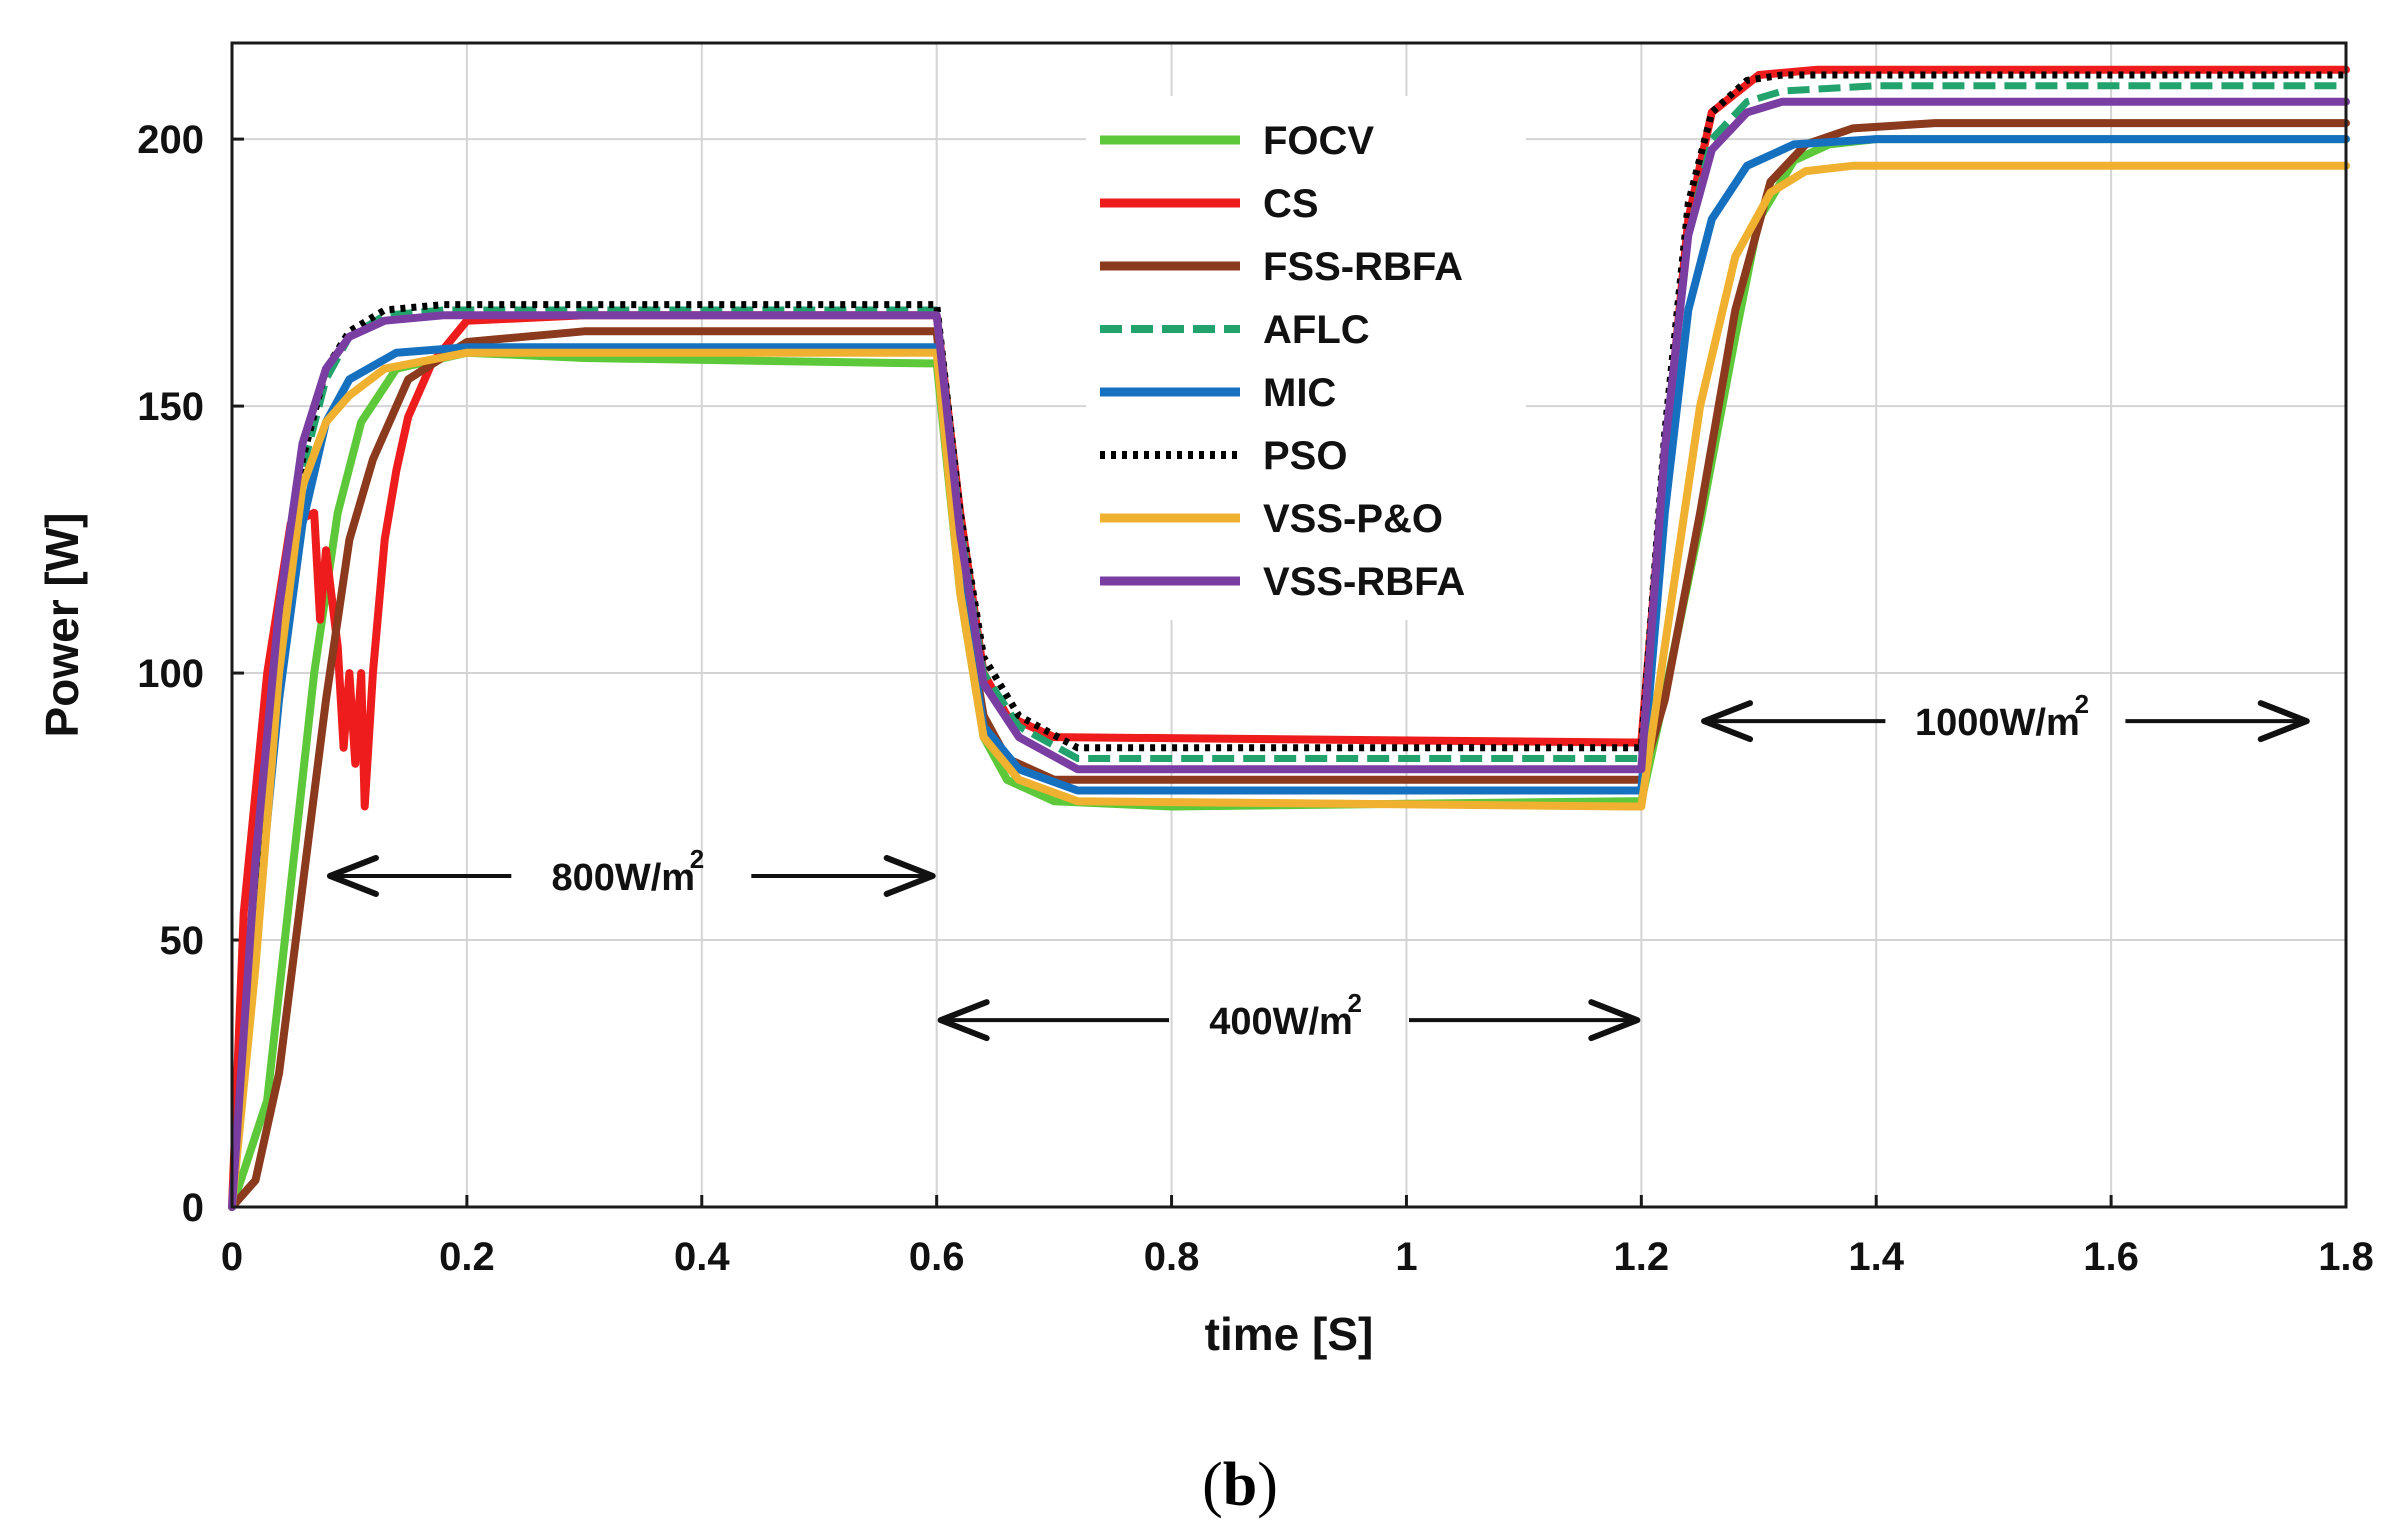 This screenshot has height=1538, width=2405. Describe the element at coordinates (1363, 267) in the screenshot. I see `legend-label: FSS-RBFA` at that location.